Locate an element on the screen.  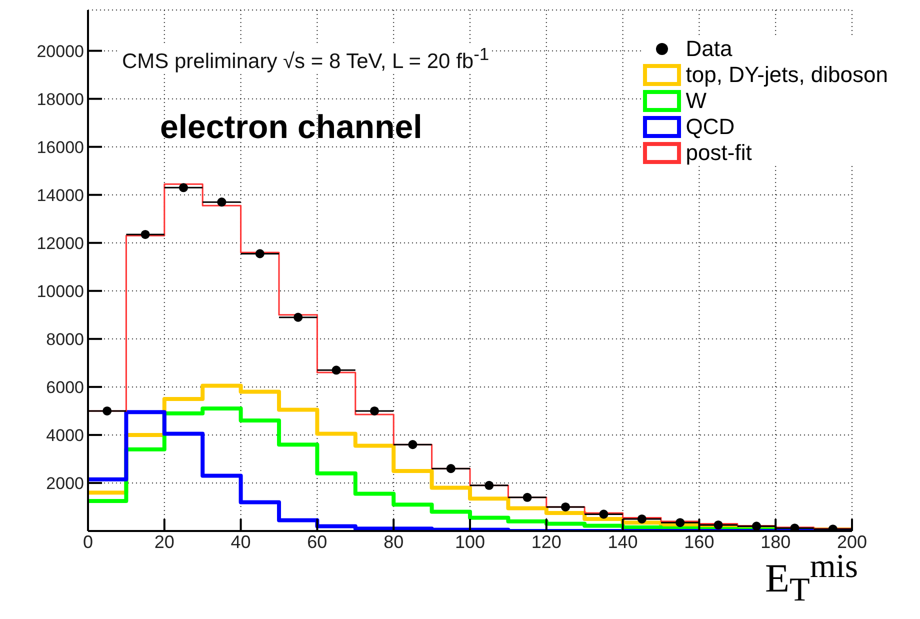
legend-label: post-fit is located at coordinates (719, 153).